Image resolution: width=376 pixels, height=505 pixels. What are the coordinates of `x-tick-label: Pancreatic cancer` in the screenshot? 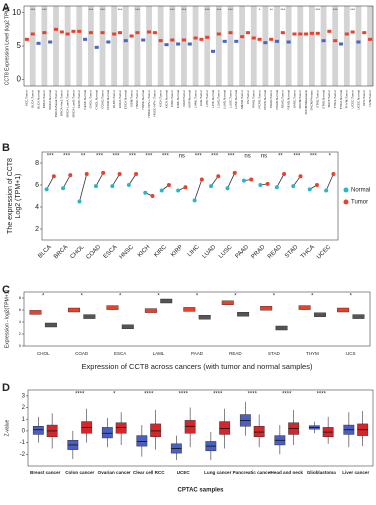 It's located at (253, 472).